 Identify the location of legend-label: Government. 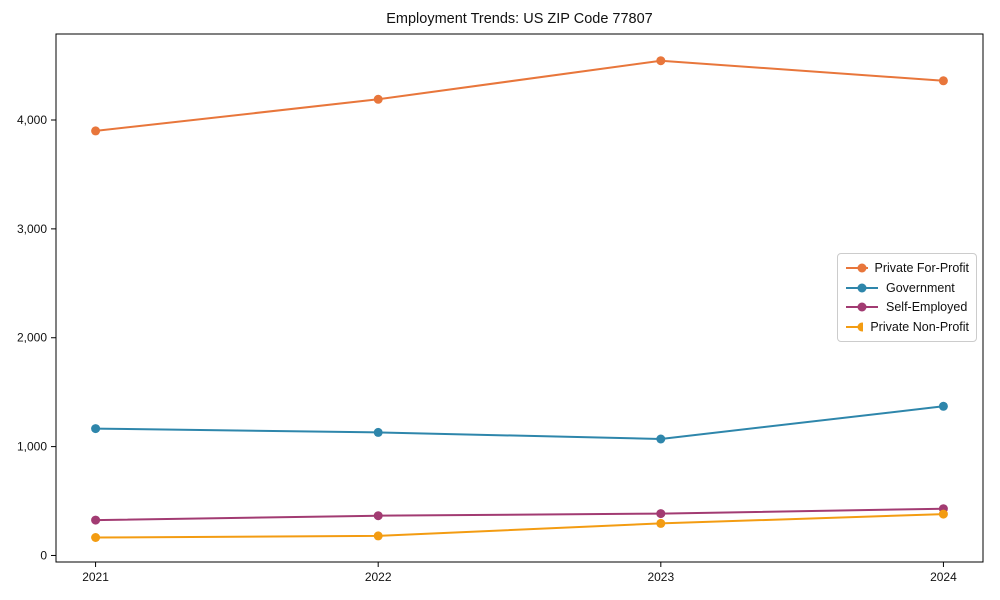
(920, 287).